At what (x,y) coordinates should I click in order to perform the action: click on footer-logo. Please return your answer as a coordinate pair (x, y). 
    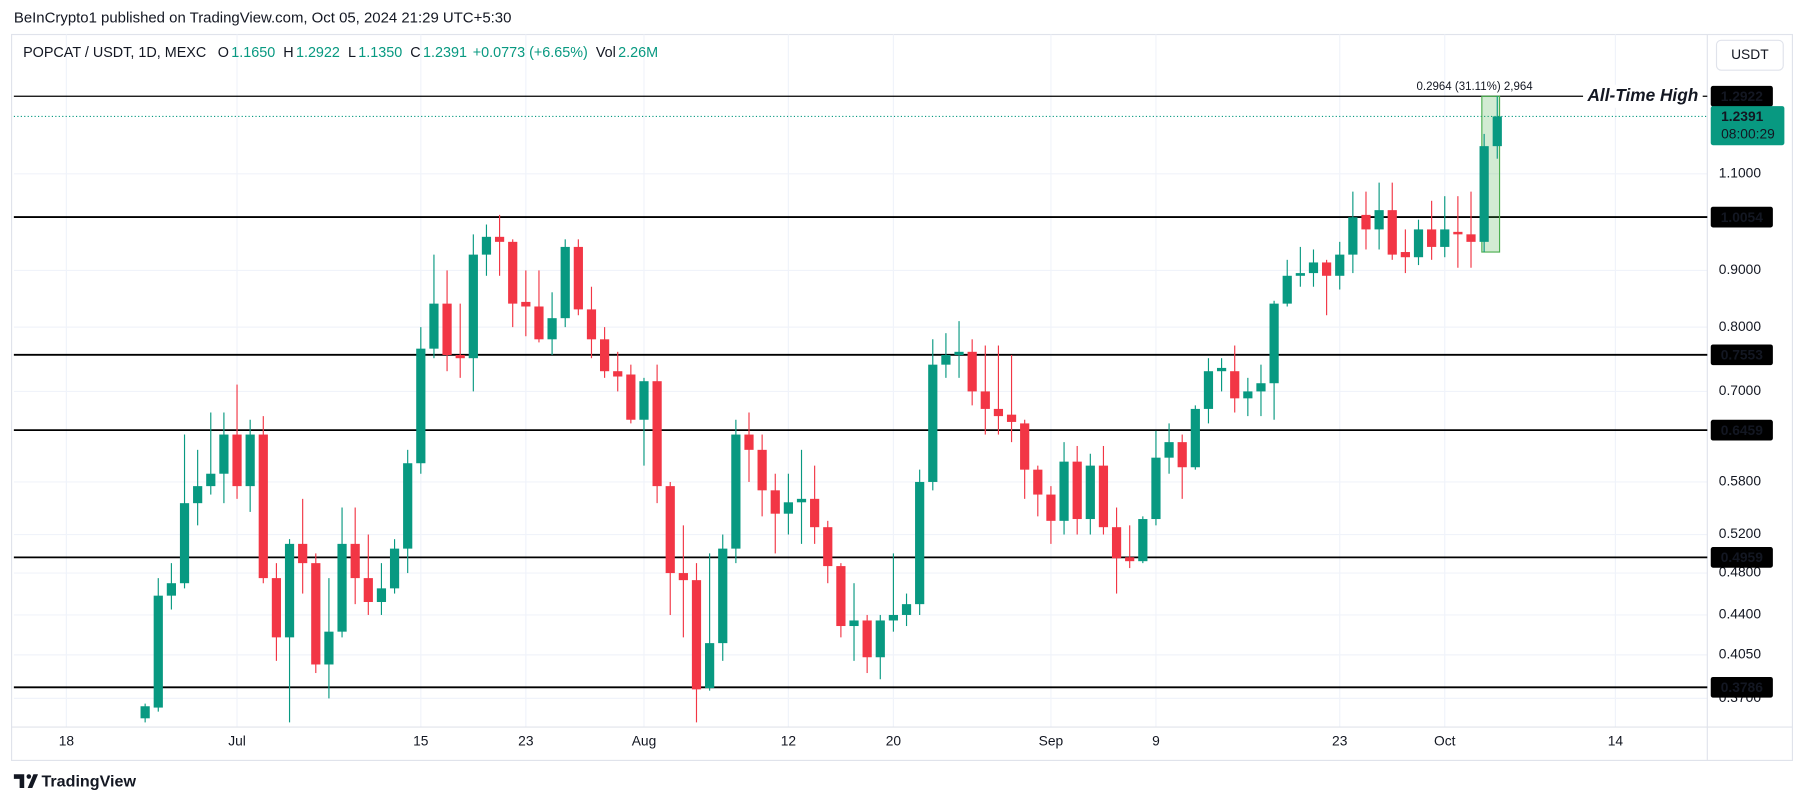
    Looking at the image, I should click on (26, 781).